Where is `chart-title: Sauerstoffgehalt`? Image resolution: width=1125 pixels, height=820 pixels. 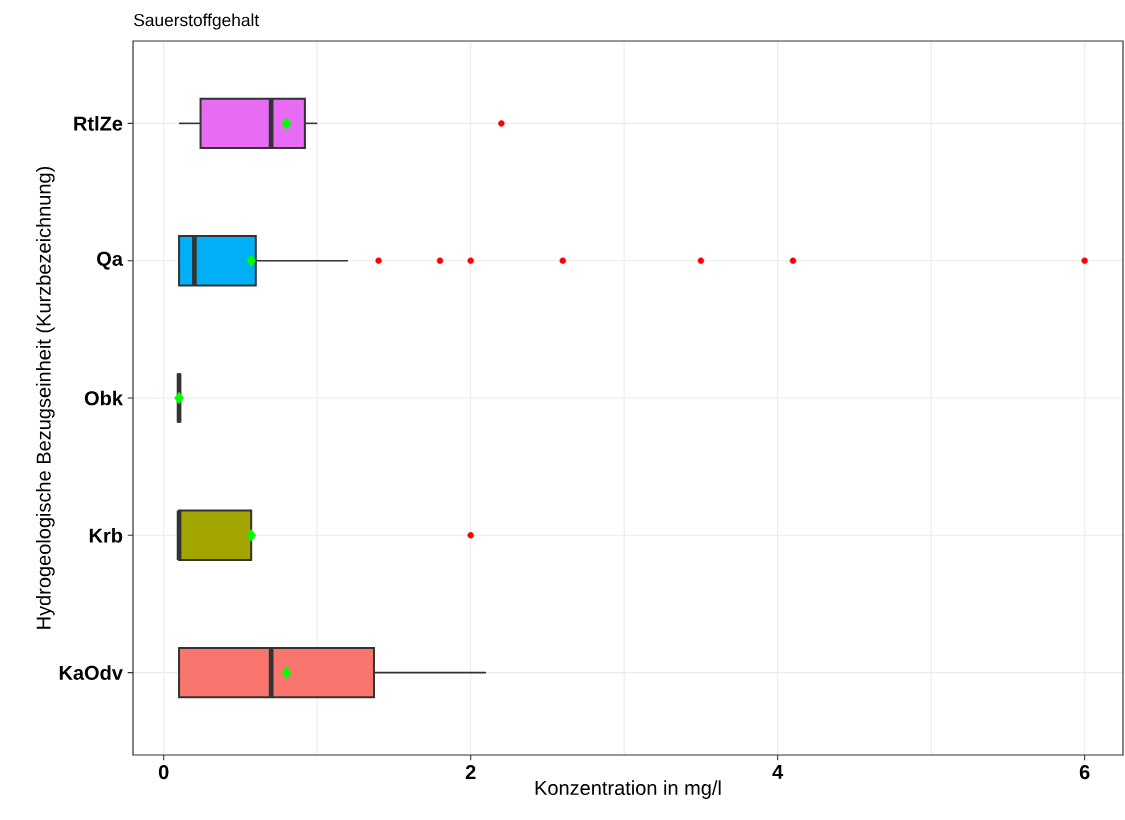 chart-title: Sauerstoffgehalt is located at coordinates (197, 21).